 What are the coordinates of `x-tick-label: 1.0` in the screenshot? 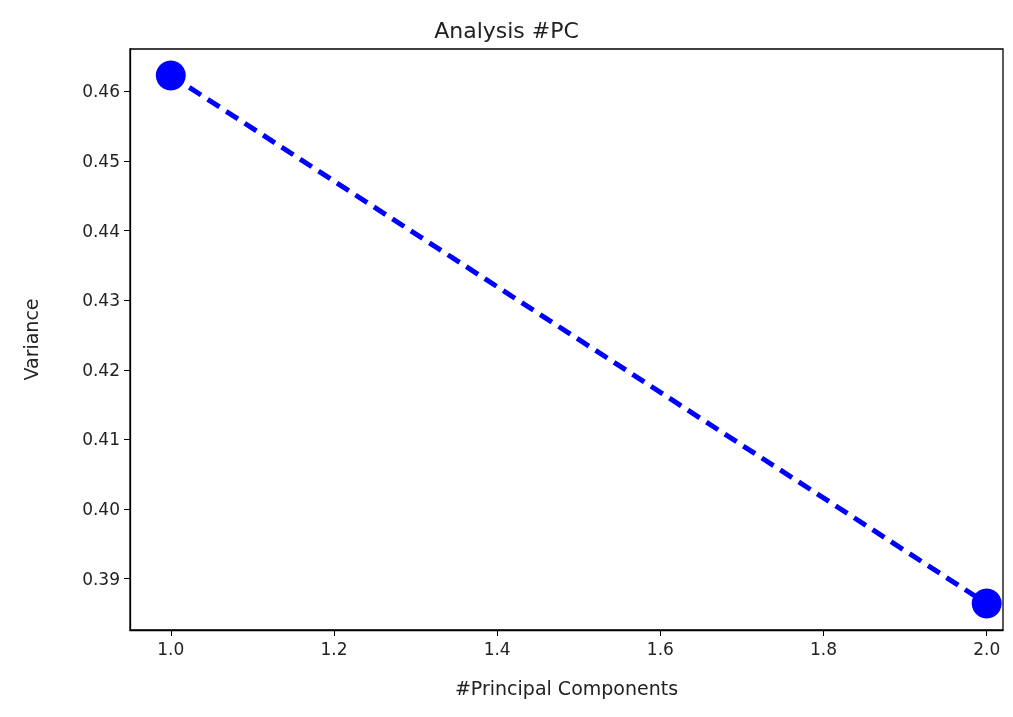 It's located at (171, 648).